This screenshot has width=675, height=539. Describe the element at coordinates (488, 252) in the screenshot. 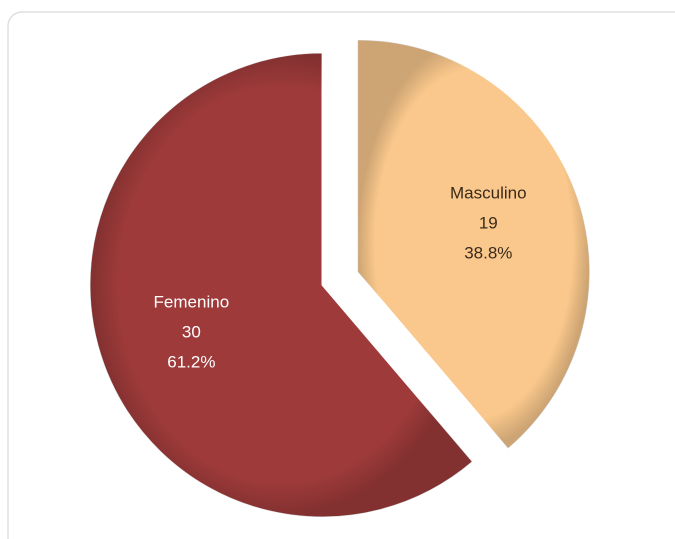

I see `slice-label-percent: 38.8%` at that location.